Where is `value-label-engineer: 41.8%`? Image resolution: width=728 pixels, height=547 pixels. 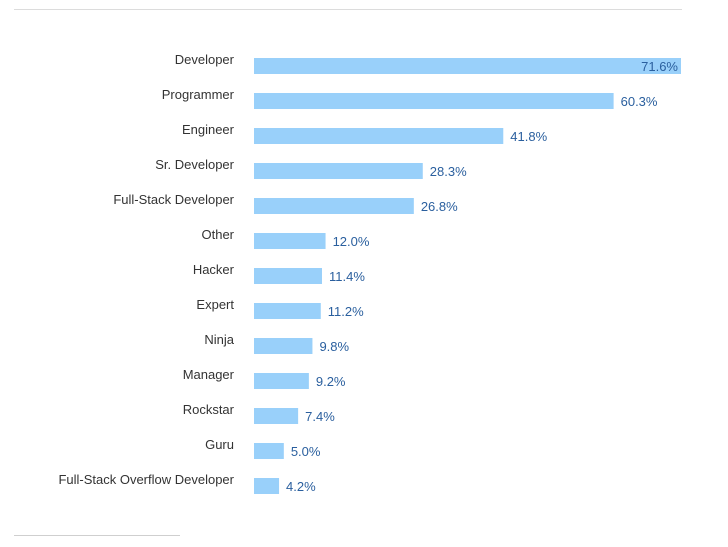
value-label-engineer: 41.8% is located at coordinates (528, 136).